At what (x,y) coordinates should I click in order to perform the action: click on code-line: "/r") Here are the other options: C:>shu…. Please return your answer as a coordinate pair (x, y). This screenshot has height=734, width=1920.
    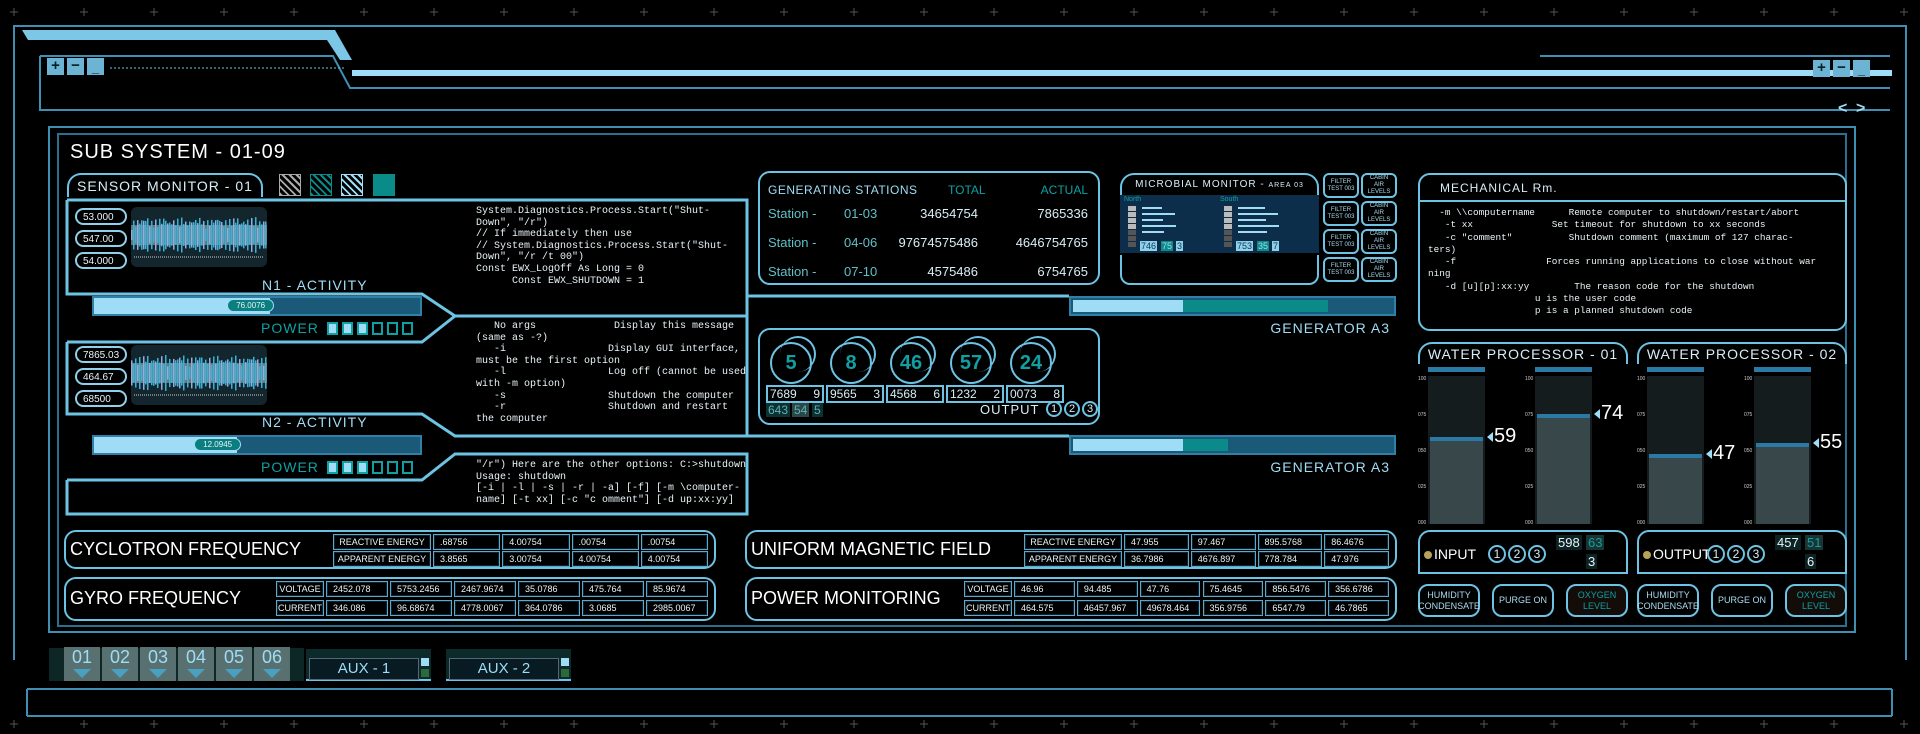
    Looking at the image, I should click on (611, 465).